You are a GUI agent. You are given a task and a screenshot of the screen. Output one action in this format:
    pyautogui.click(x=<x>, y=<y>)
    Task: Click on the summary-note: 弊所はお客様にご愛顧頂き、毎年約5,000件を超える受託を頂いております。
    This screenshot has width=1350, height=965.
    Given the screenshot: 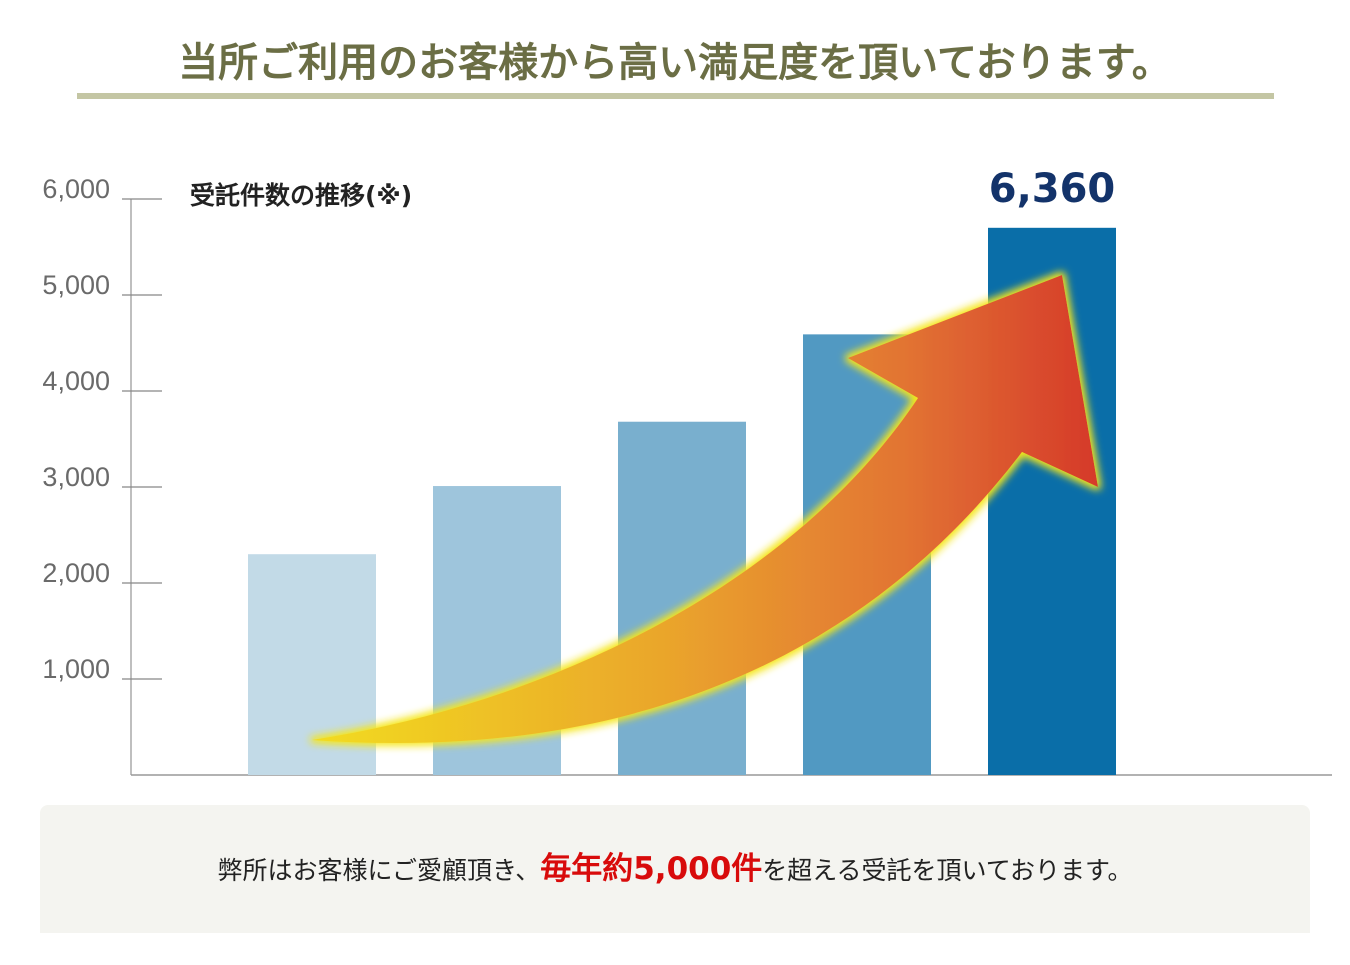 What is the action you would take?
    pyautogui.click(x=675, y=869)
    